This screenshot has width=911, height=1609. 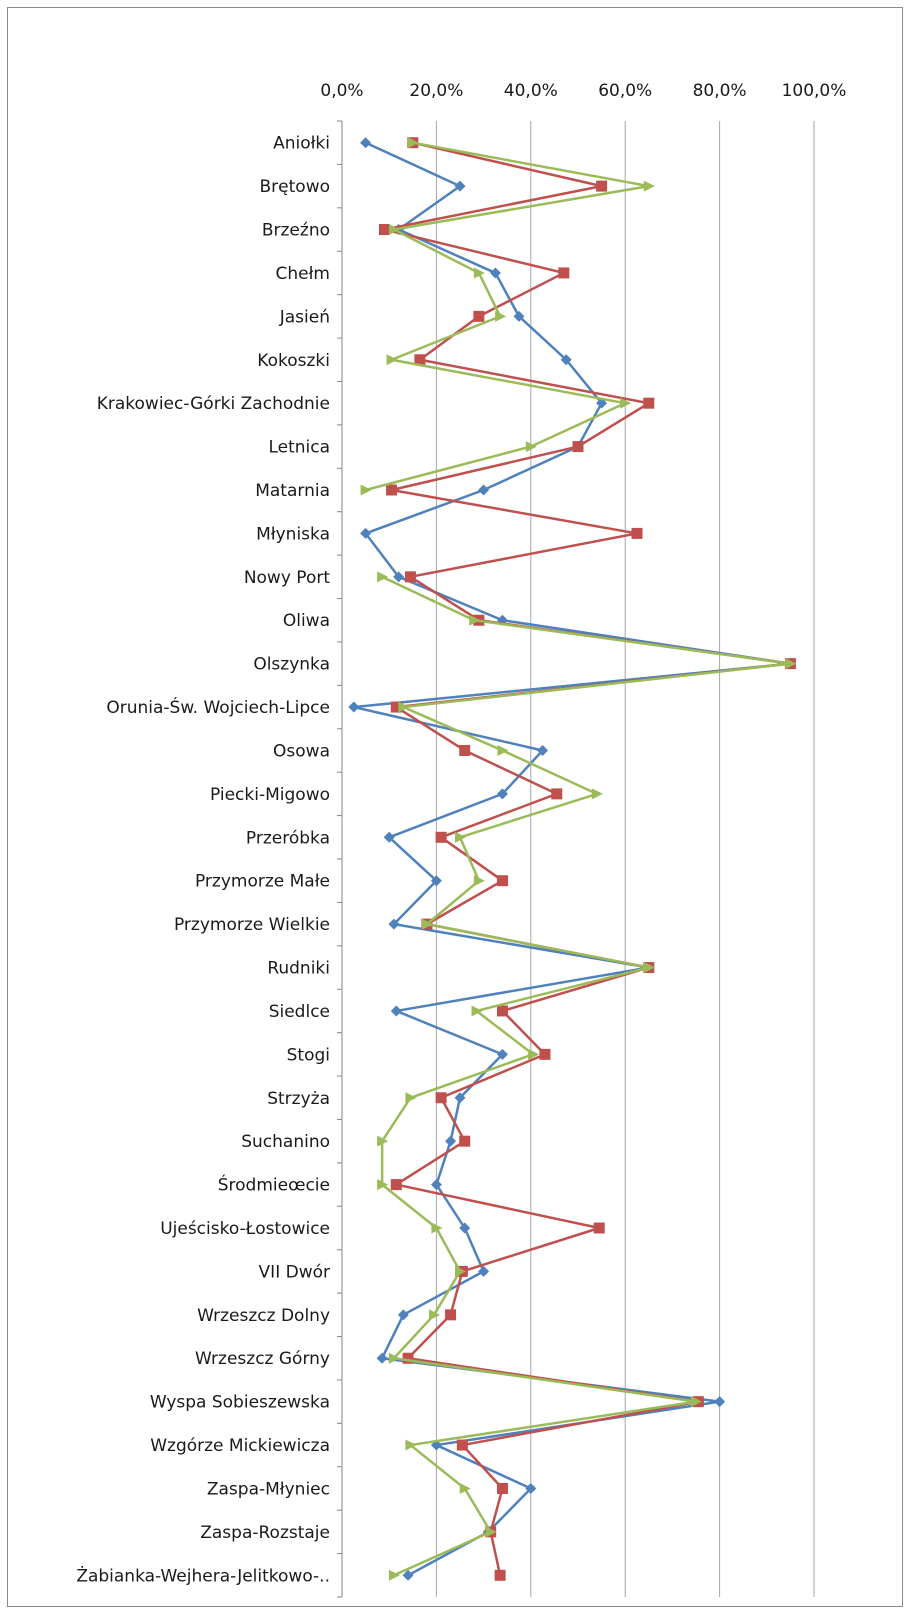 What do you see at coordinates (304, 317) in the screenshot?
I see `category-label: Jasień` at bounding box center [304, 317].